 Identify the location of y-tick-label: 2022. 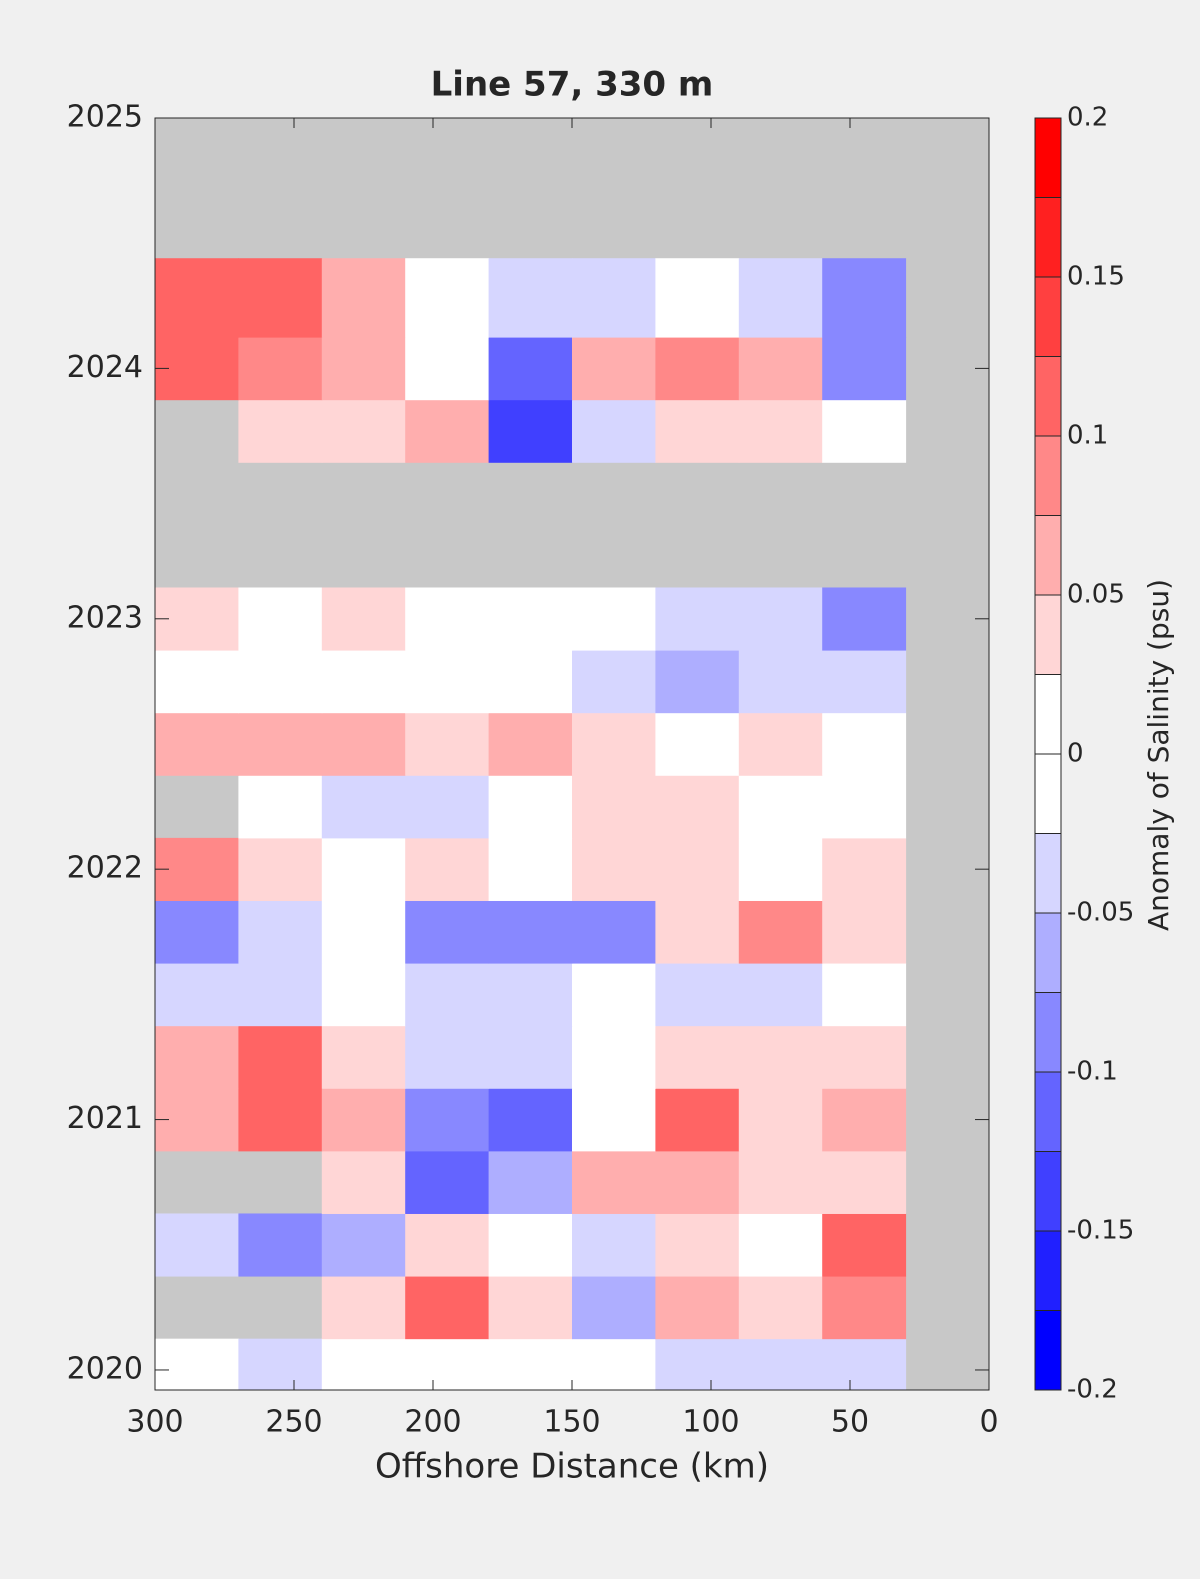
(105, 868).